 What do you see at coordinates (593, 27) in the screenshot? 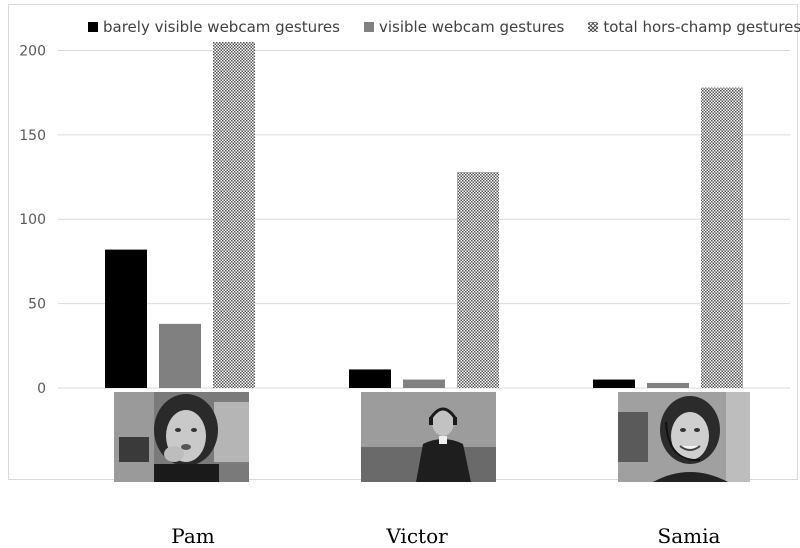
I see `legend-swatch-checker` at bounding box center [593, 27].